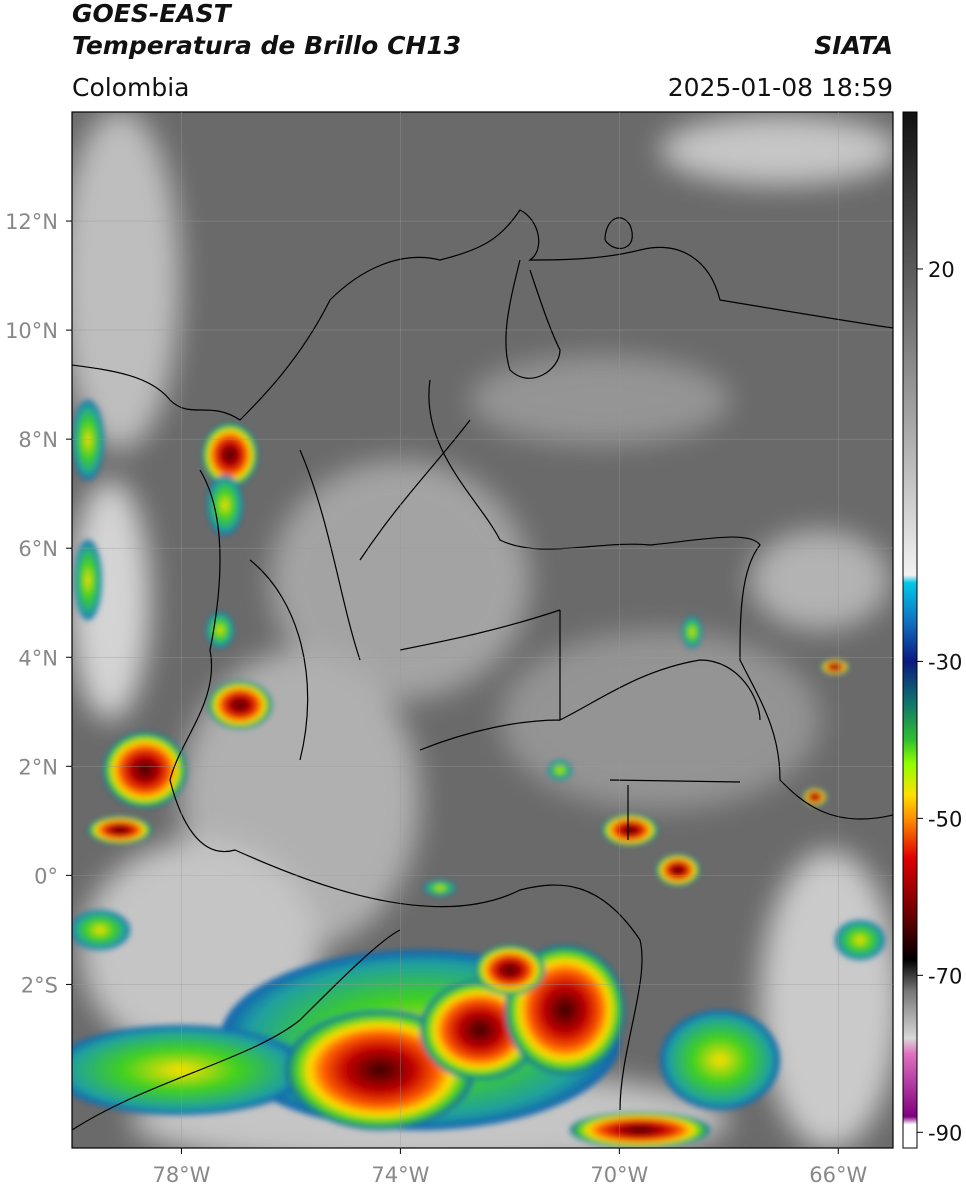  Describe the element at coordinates (181, 1175) in the screenshot. I see `x-tick-label: 78°W` at that location.